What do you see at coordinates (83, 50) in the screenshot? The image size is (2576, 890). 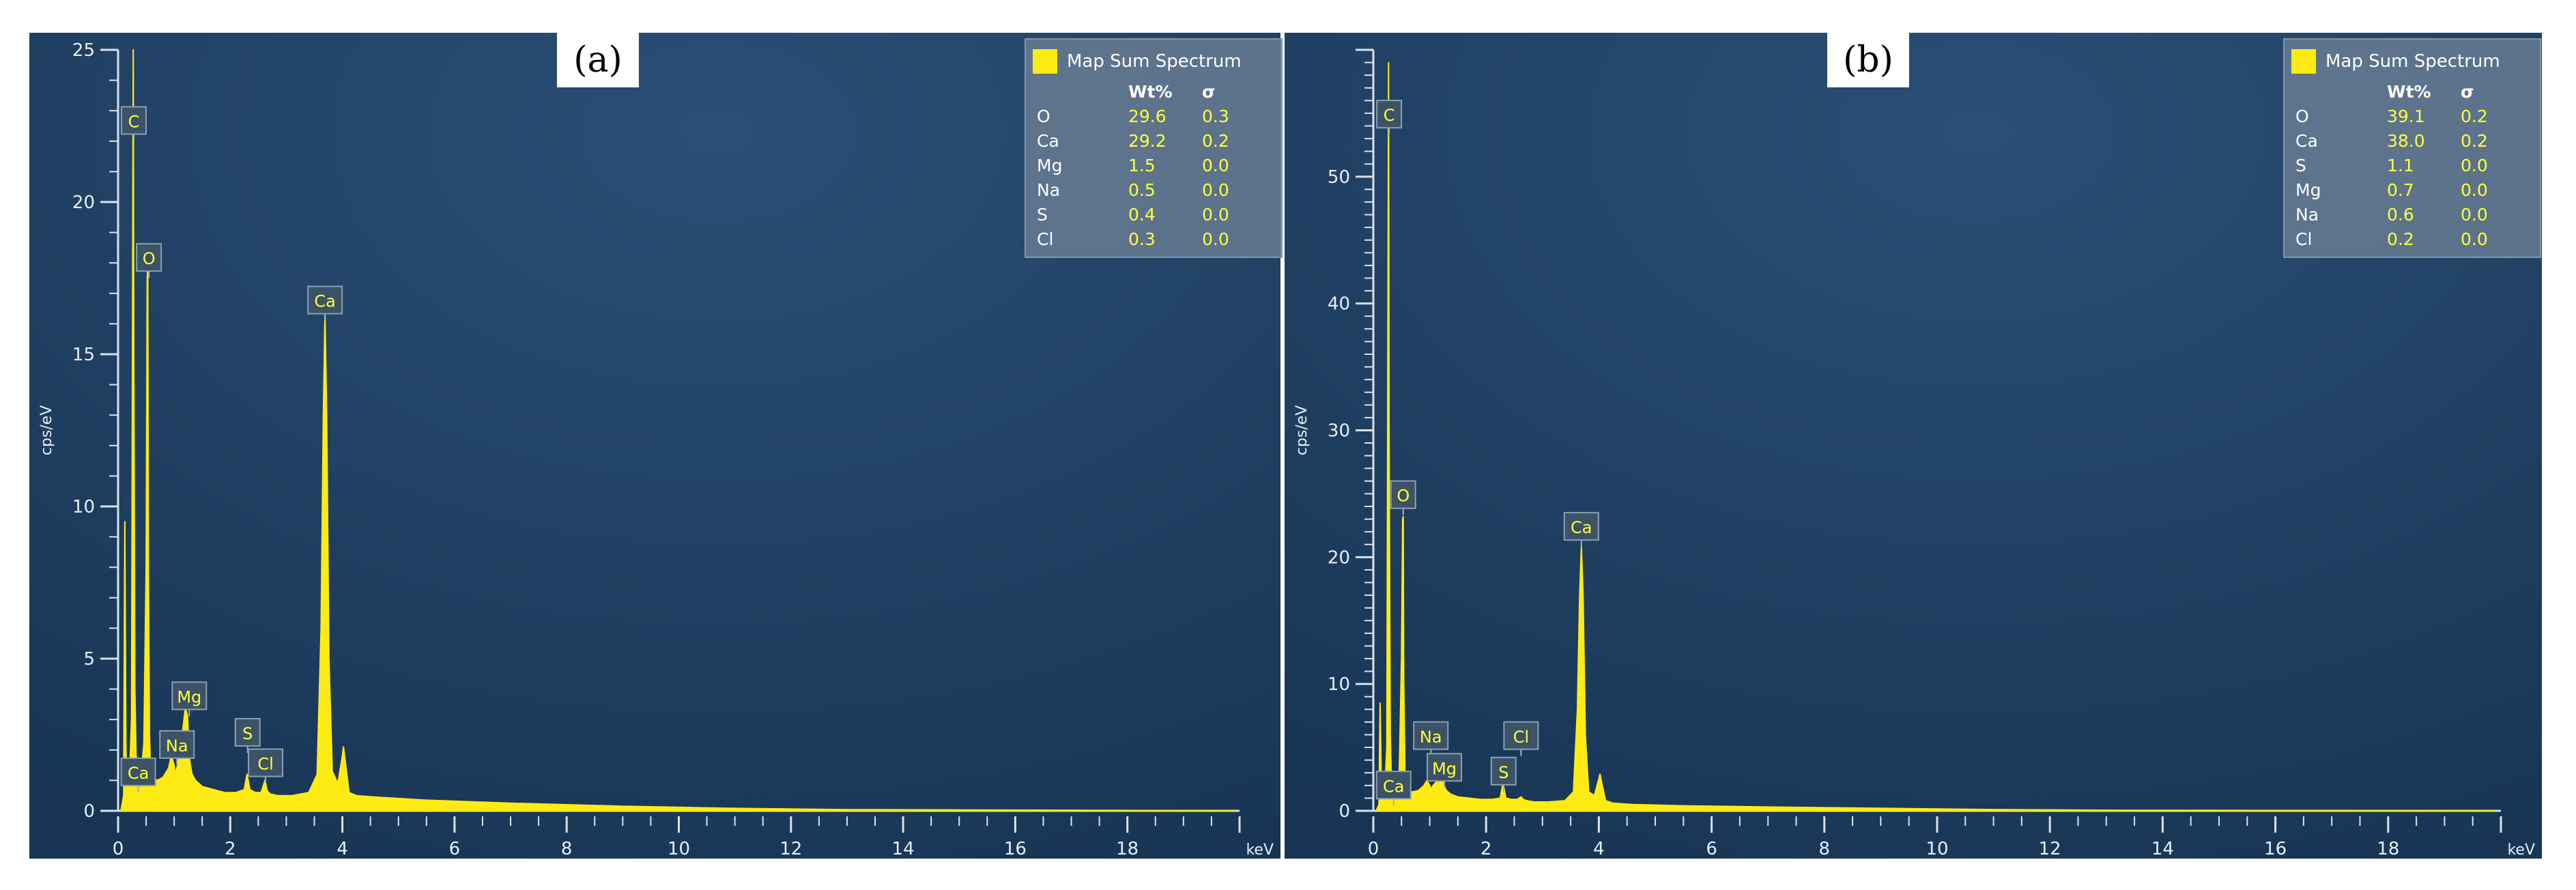 I see `y-tick-label: 25` at bounding box center [83, 50].